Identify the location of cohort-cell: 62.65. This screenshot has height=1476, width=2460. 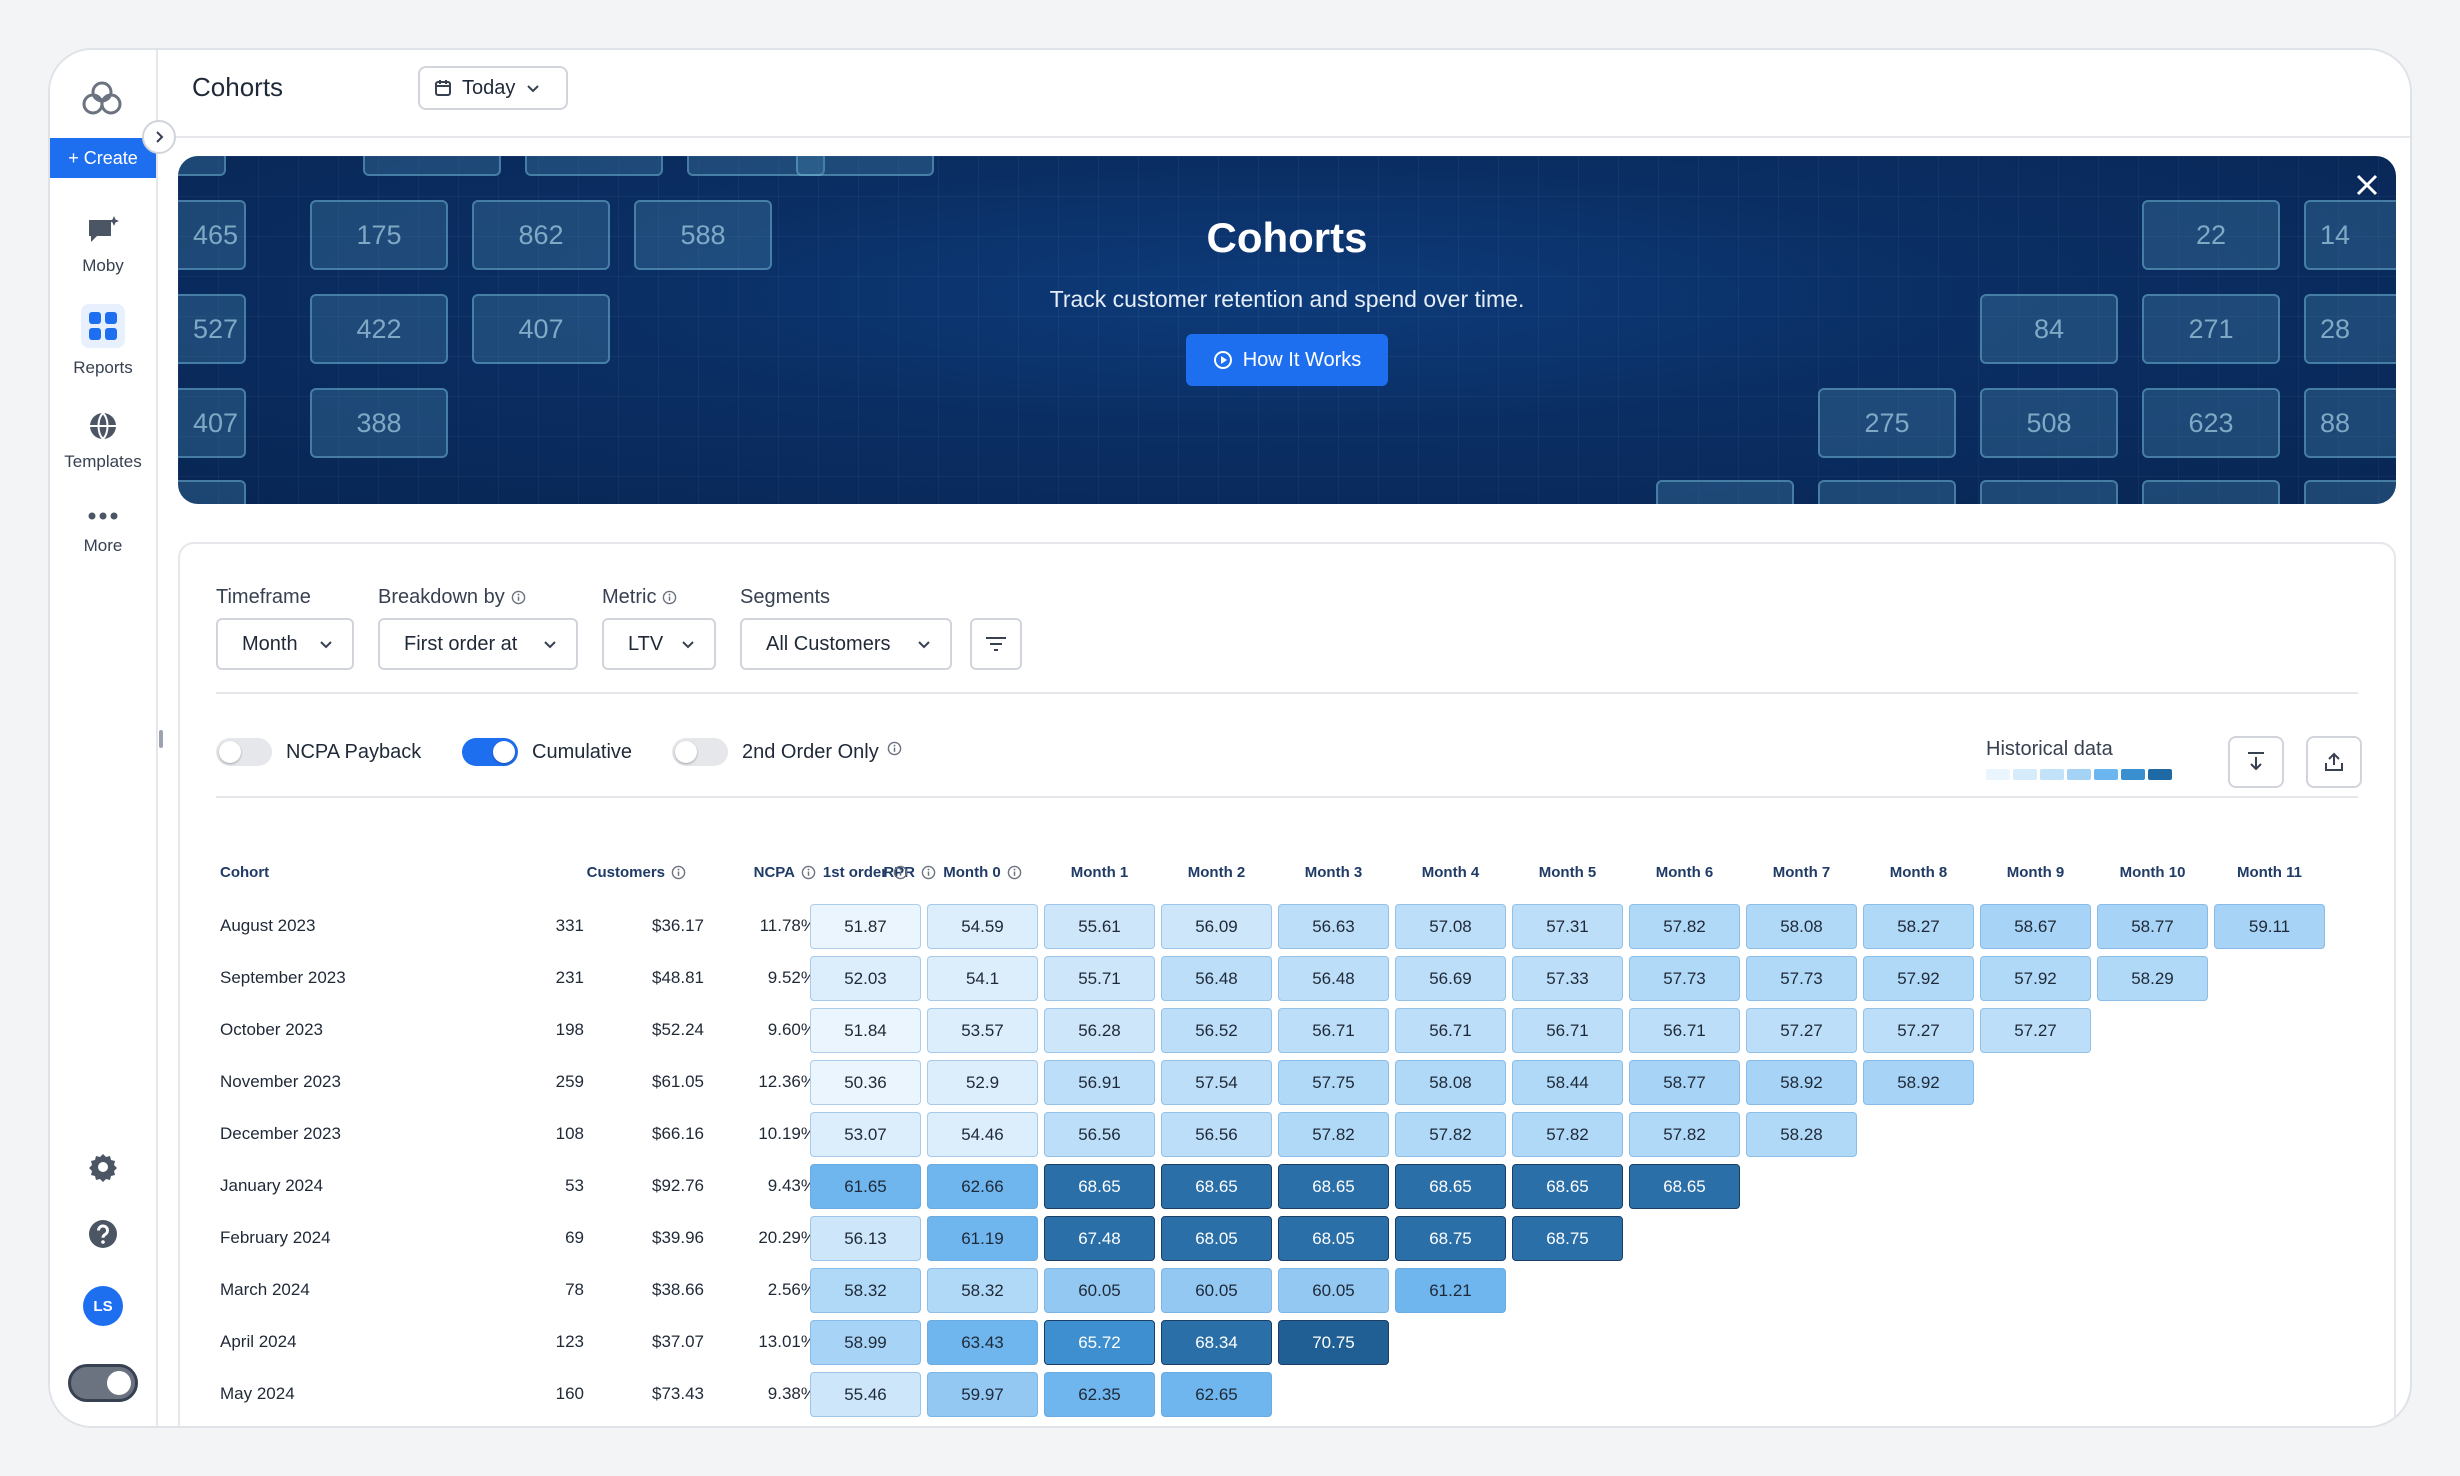
(1216, 1394).